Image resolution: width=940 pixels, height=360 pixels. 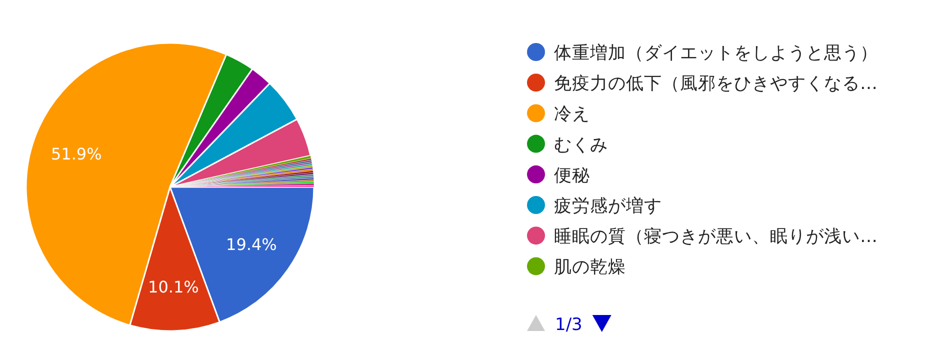 I want to click on legend-label: 肌の乾燥, so click(x=590, y=268).